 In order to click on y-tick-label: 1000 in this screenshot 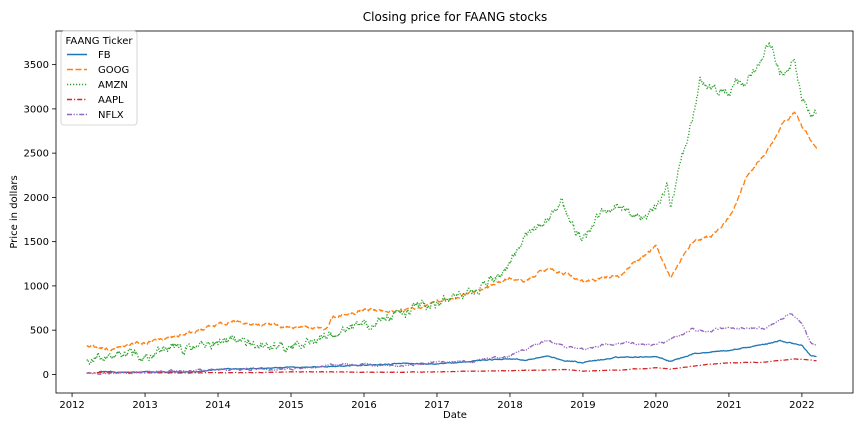, I will do `click(36, 286)`.